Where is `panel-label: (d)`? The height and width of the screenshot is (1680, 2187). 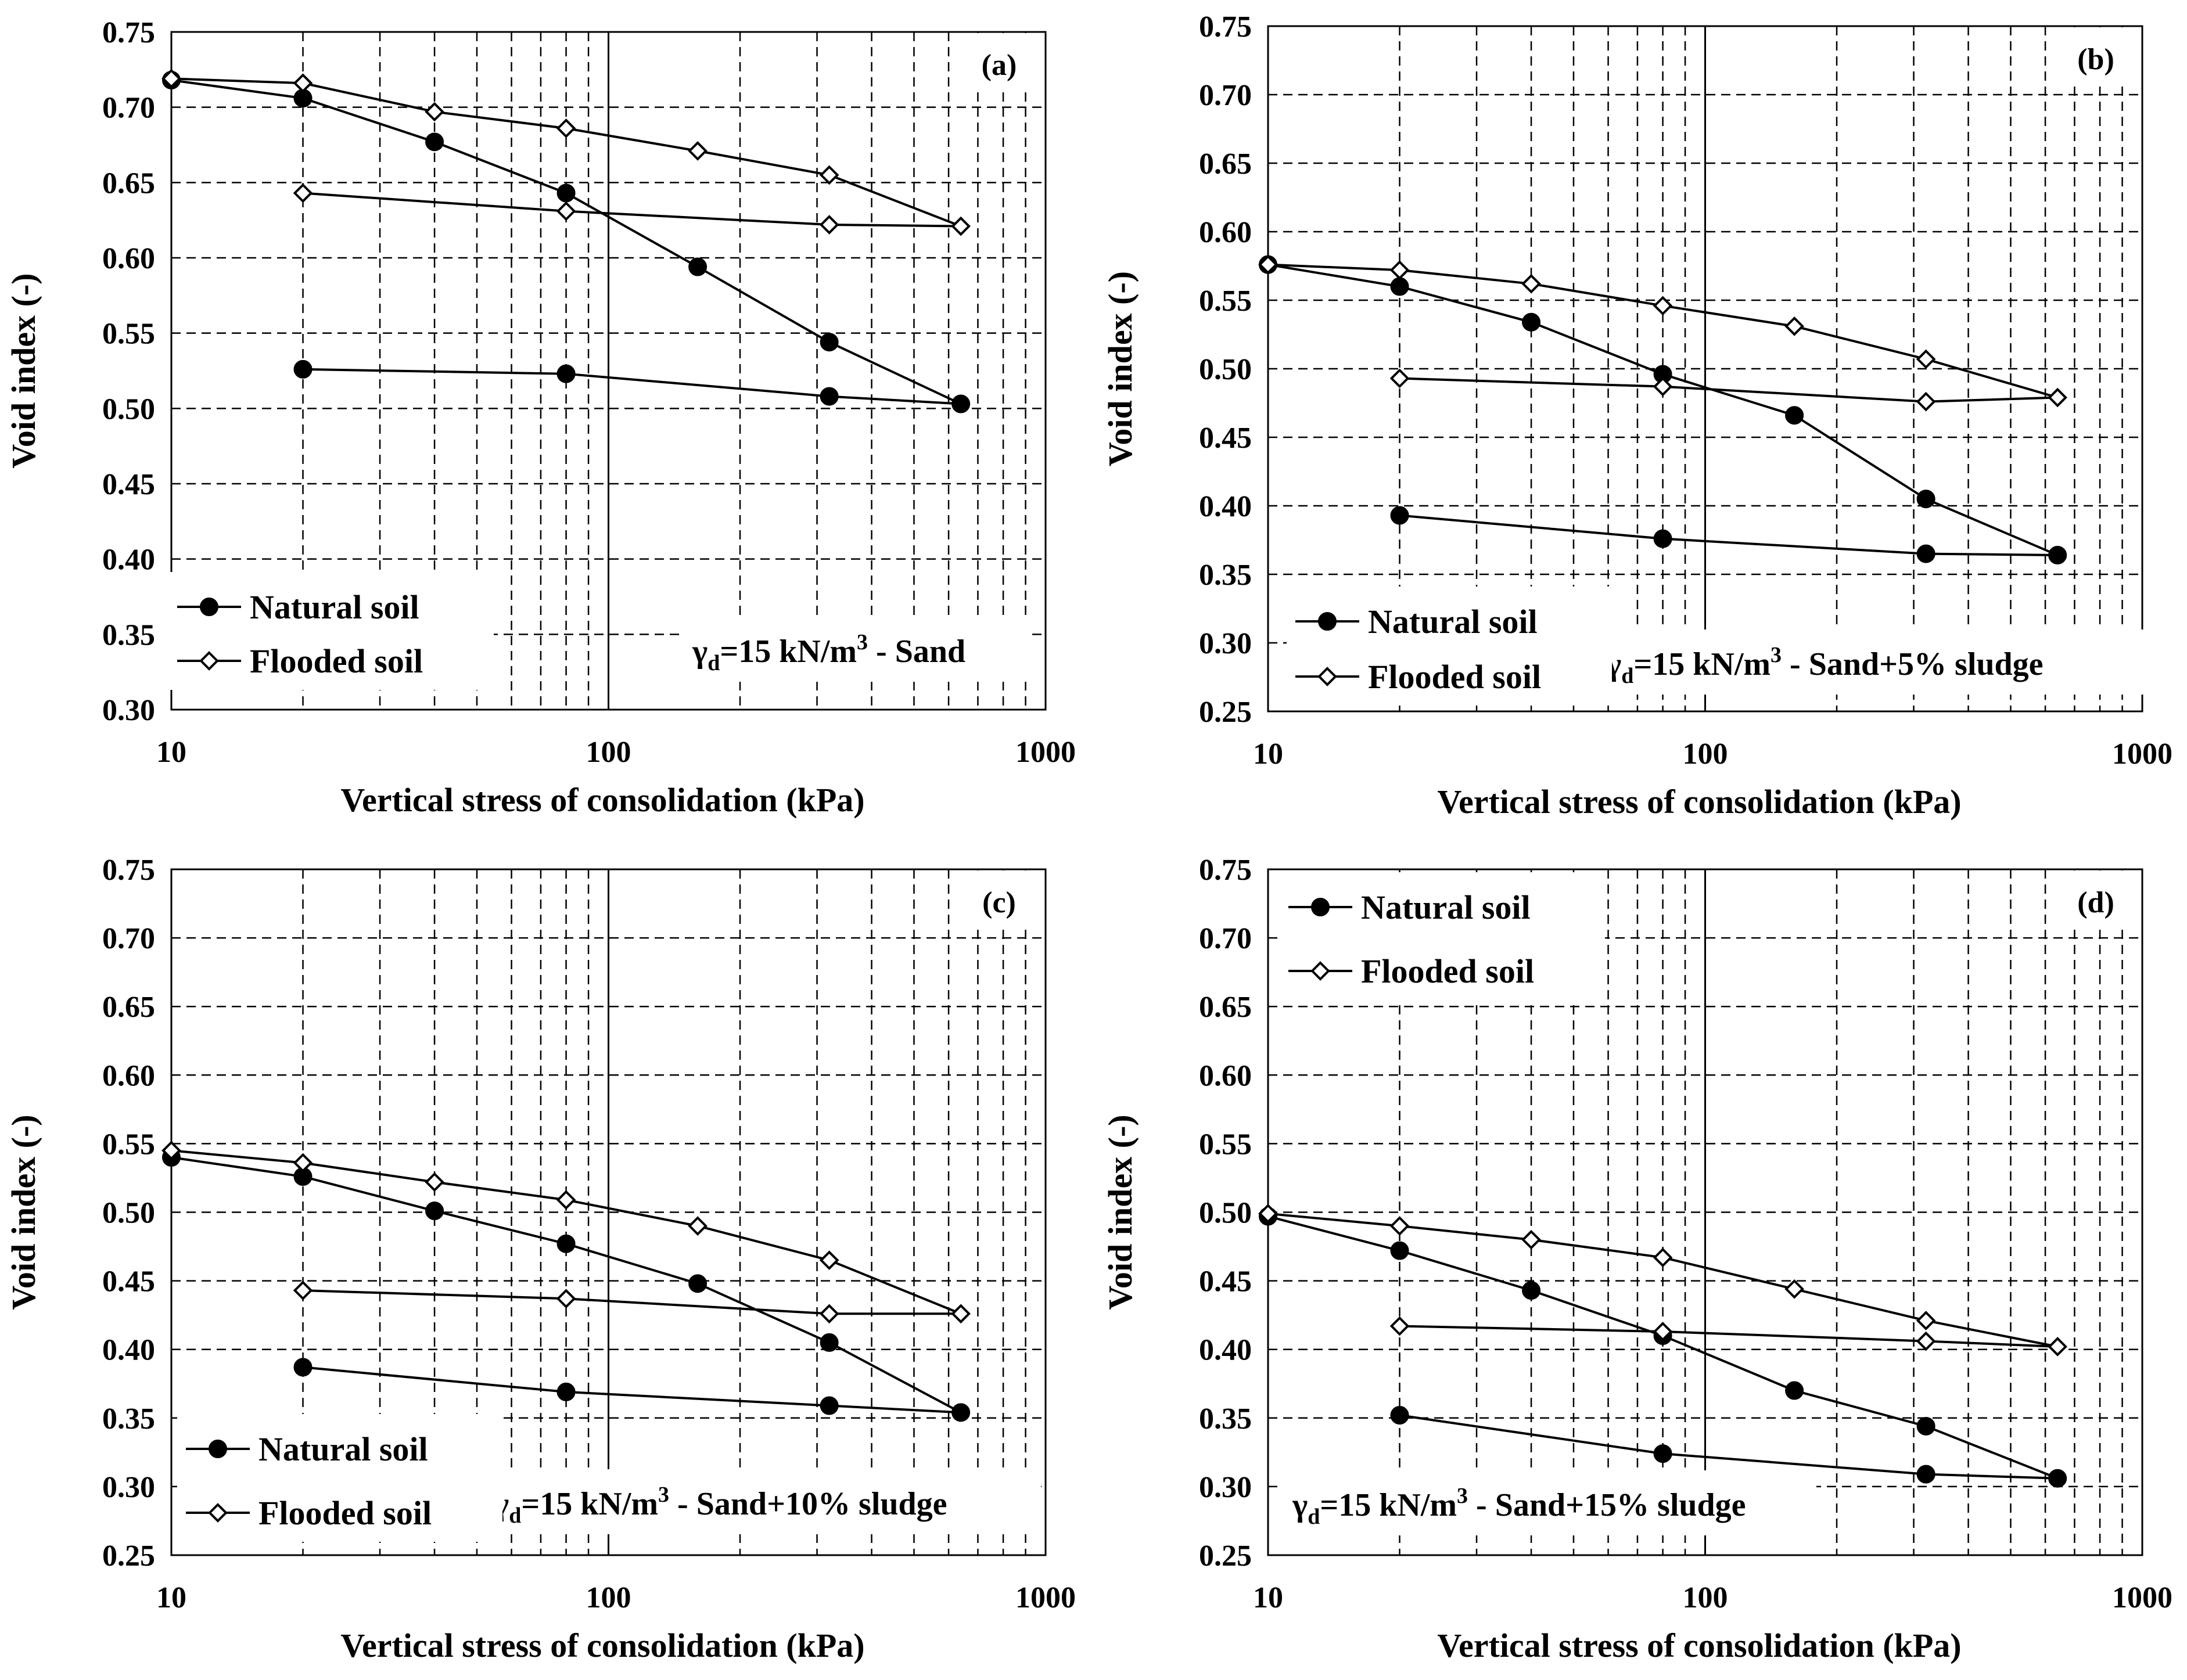
panel-label: (d) is located at coordinates (2095, 902).